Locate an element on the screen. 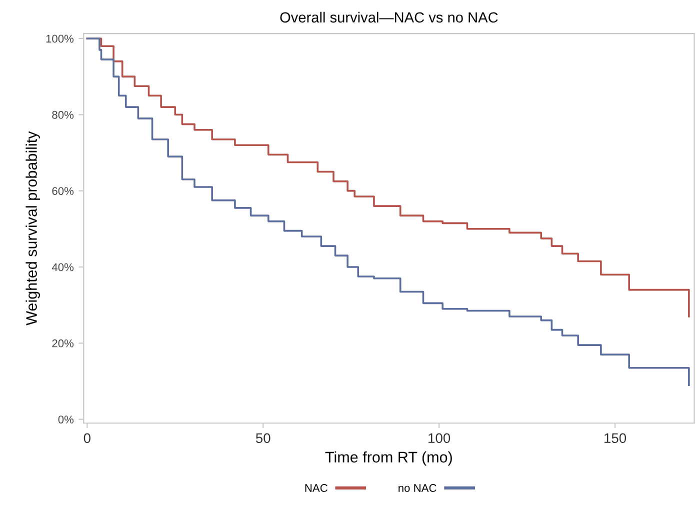  chart-title: Overall survival—NAC vs no NAC is located at coordinates (389, 17).